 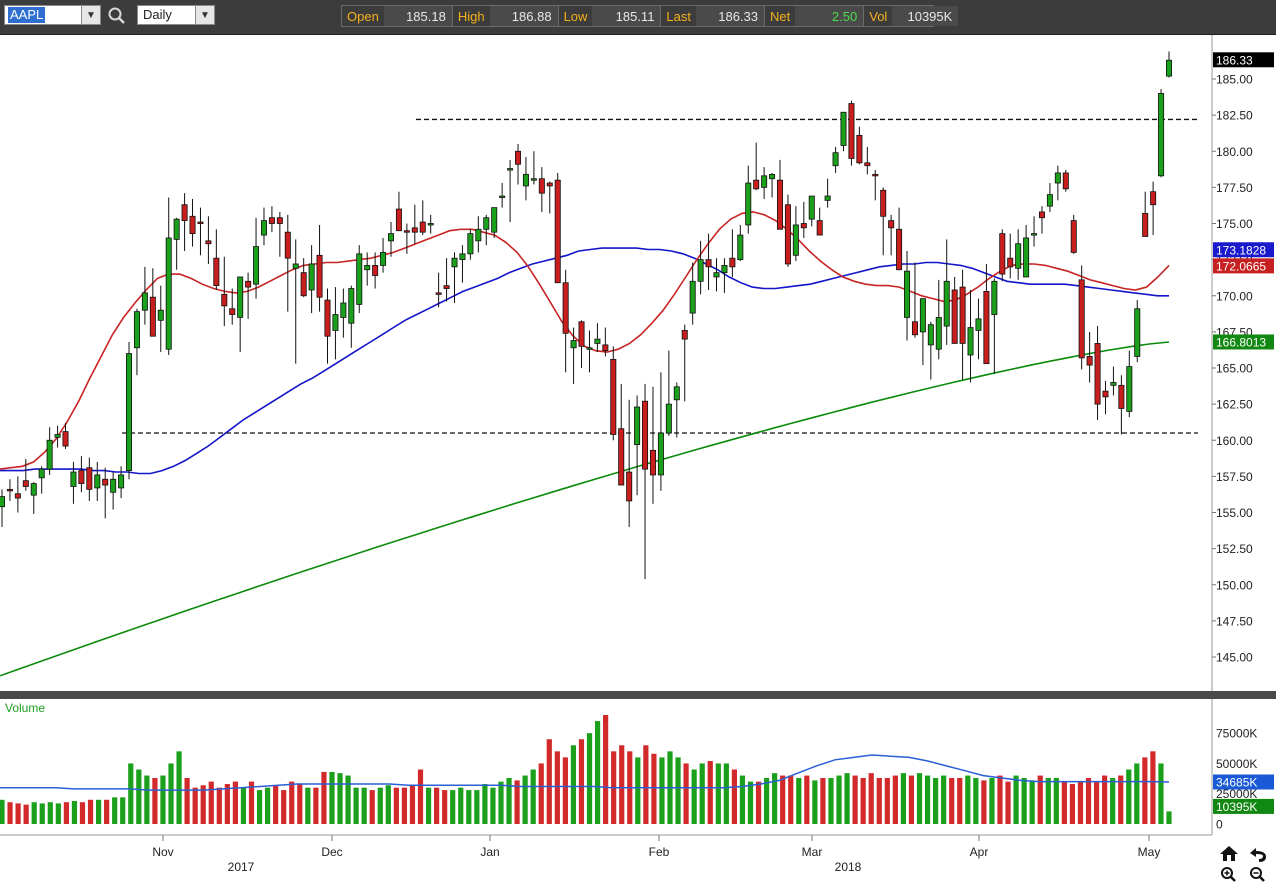 I want to click on period-dropdown-button: ▼, so click(x=205, y=15).